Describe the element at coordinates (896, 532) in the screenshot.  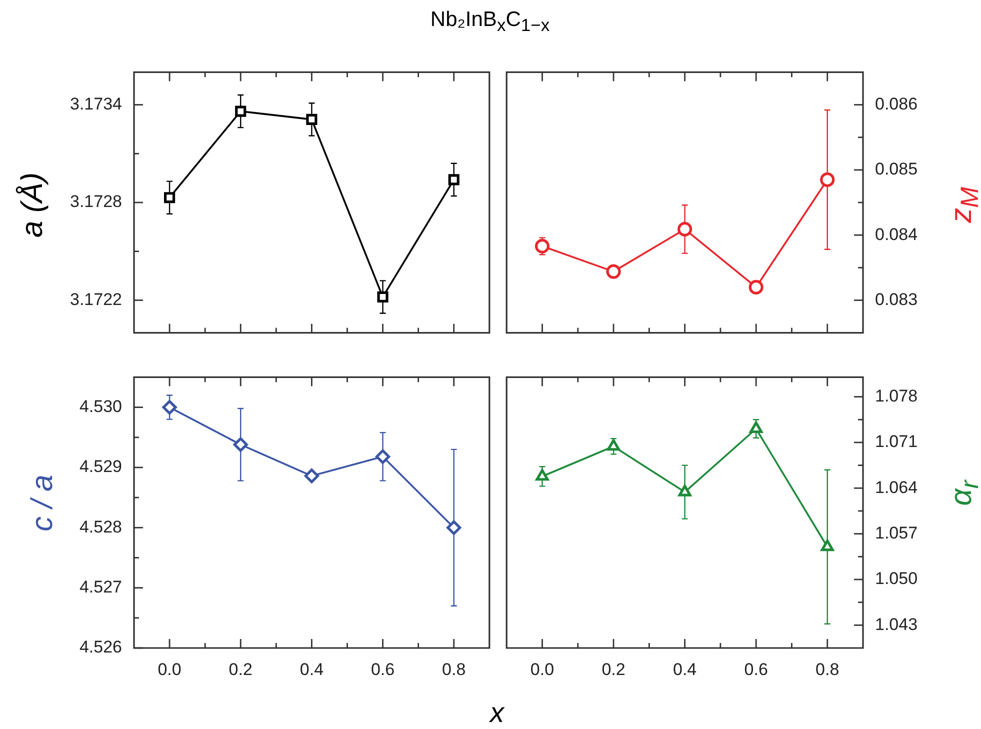
I see `y-tick-label: 1.057` at that location.